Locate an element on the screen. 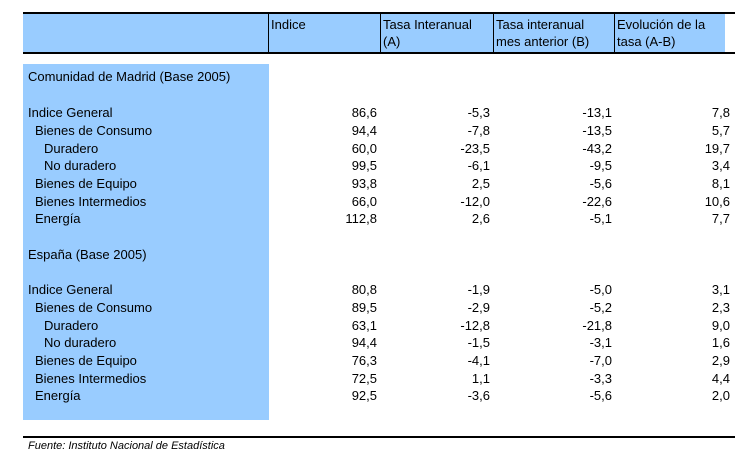 The image size is (752, 466). cell-tasa-b: -43,2 is located at coordinates (597, 148).